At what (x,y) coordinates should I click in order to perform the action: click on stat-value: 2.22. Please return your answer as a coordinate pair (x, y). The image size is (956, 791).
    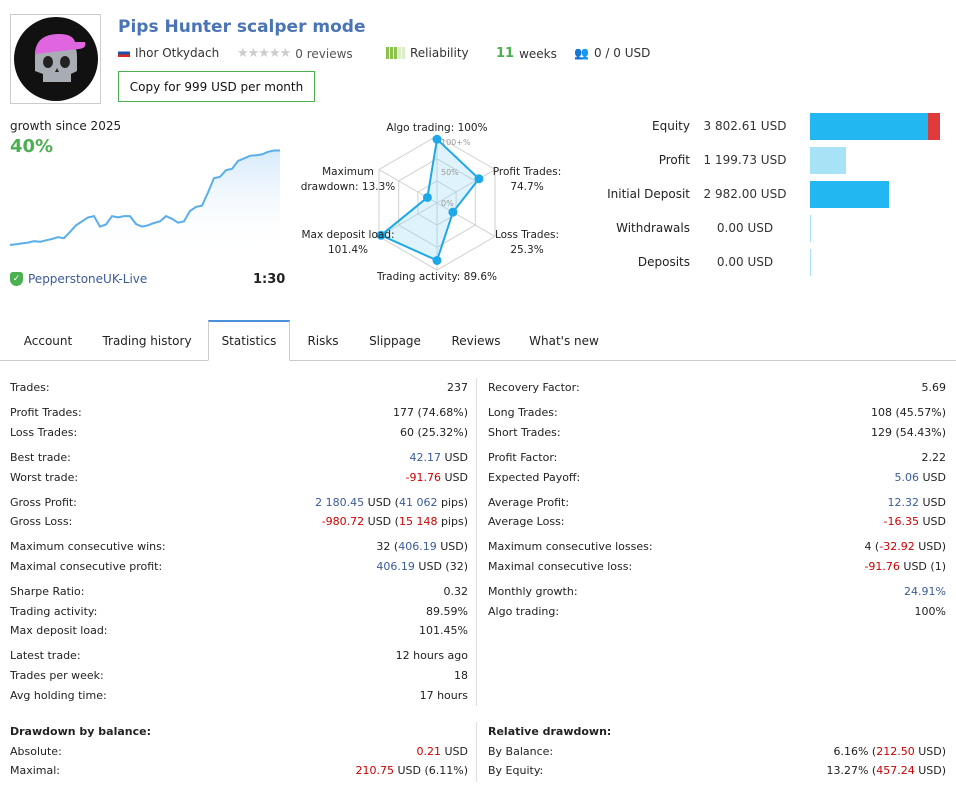
    Looking at the image, I should click on (934, 457).